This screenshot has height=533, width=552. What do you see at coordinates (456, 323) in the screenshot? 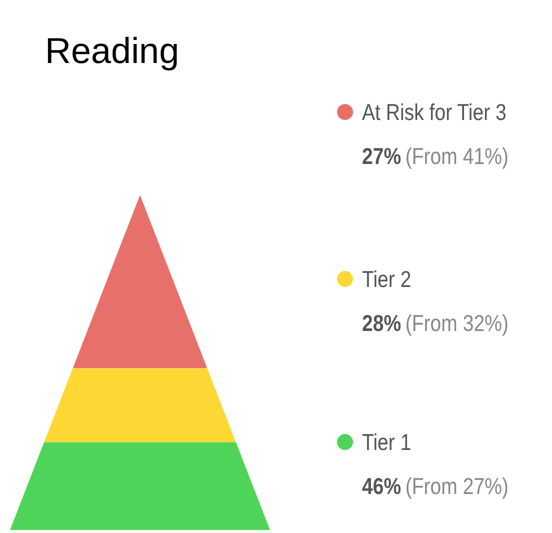
I see `text: (From 32%)` at bounding box center [456, 323].